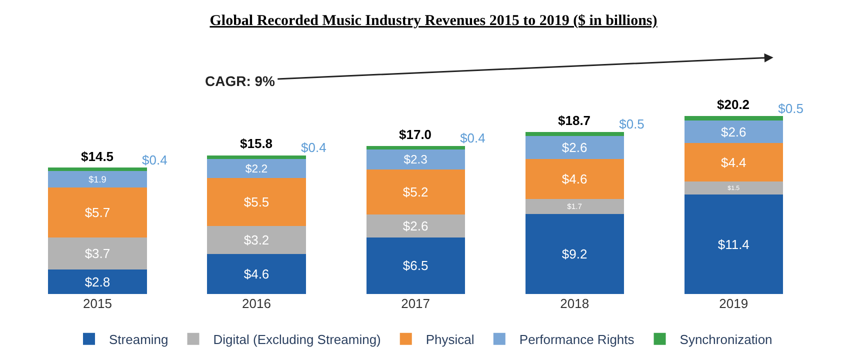 The height and width of the screenshot is (364, 867). I want to click on data-label: $1.9, so click(97, 179).